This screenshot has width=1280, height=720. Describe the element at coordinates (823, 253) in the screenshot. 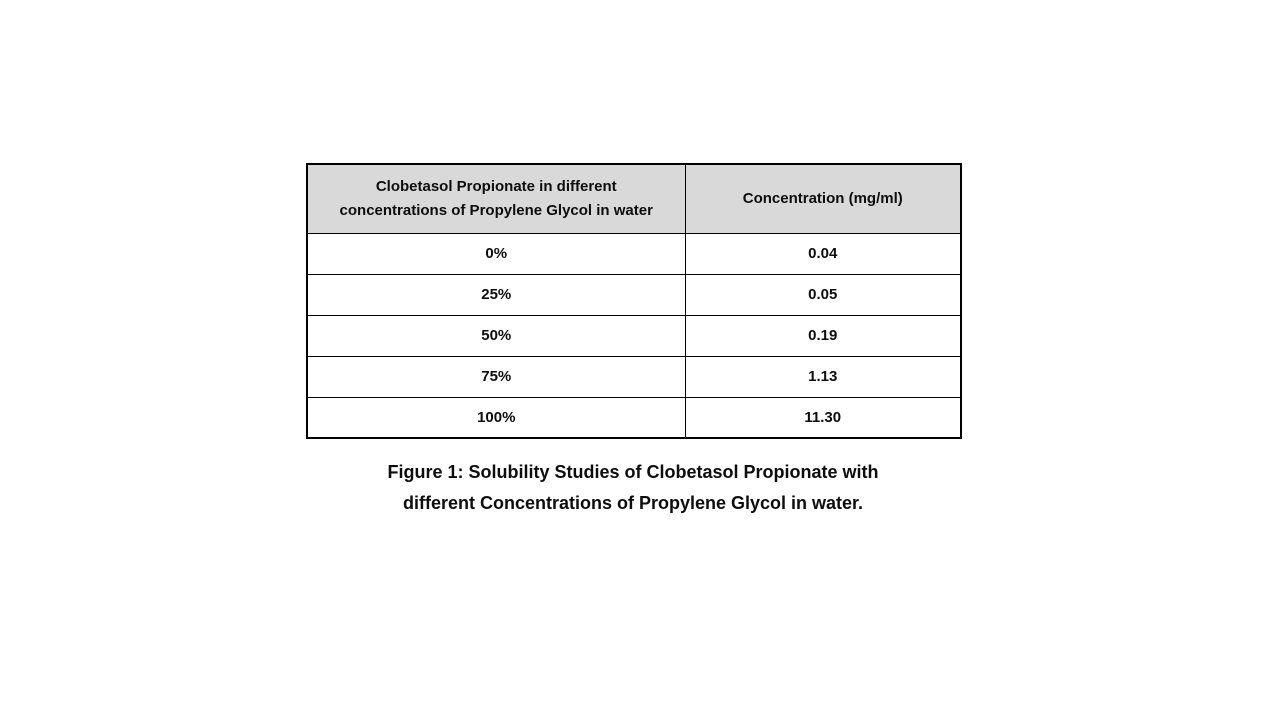

I see `cell-concentration: 0.04` at that location.